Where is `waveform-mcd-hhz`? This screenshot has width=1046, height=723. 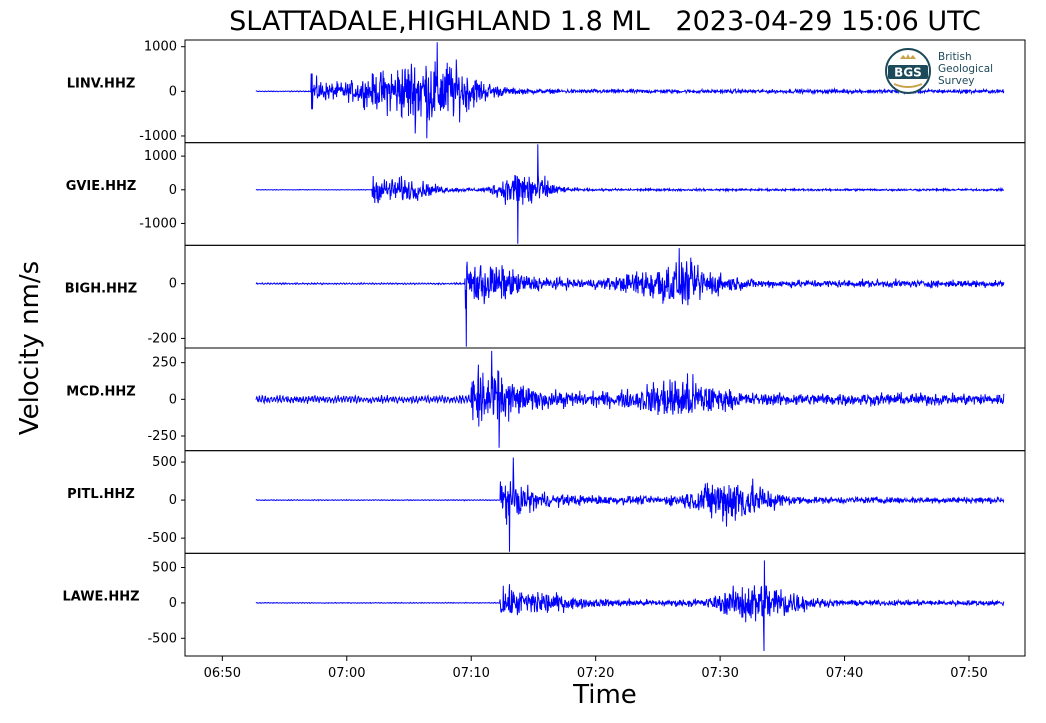
waveform-mcd-hhz is located at coordinates (630, 399).